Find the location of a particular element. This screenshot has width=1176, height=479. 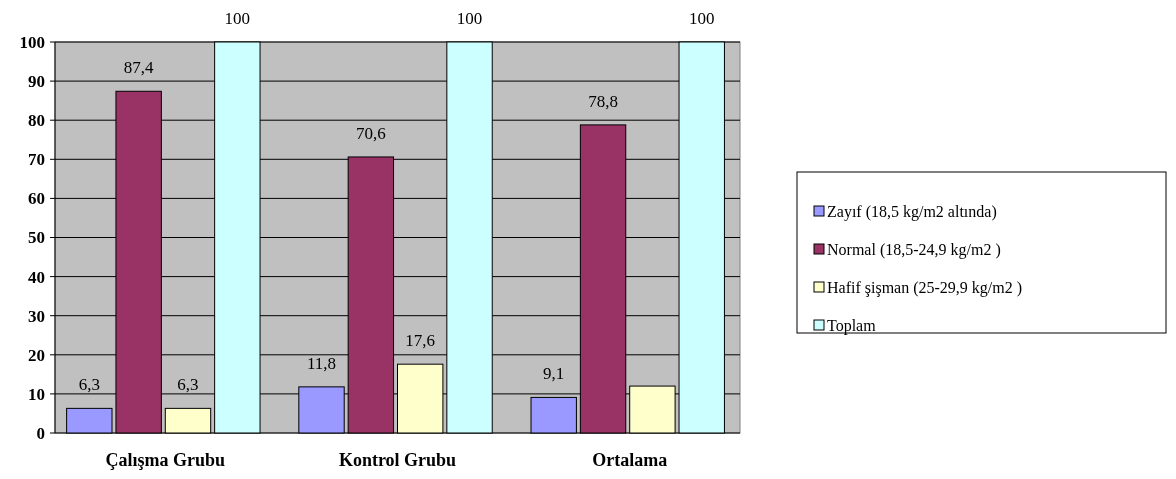

legend-label: Normal (18,5-24,9 kg/m2 ) is located at coordinates (914, 249).